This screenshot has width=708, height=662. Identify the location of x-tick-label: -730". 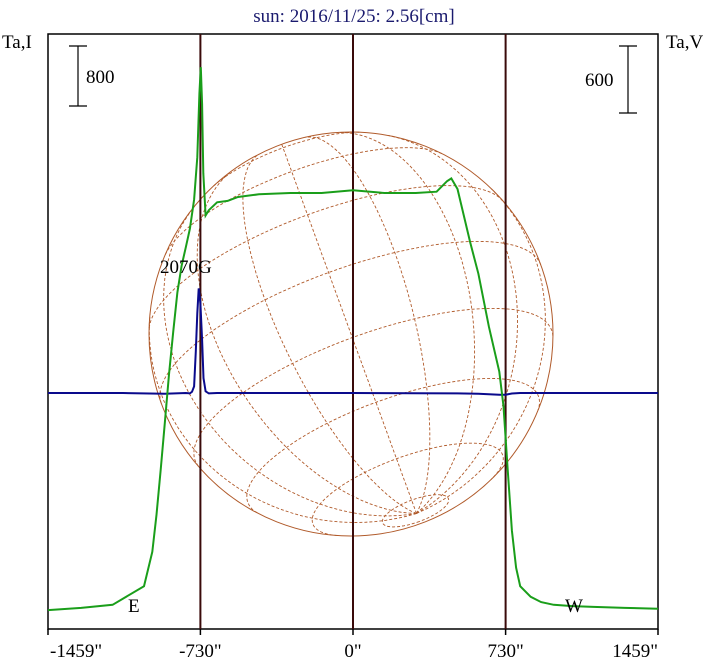
(200, 651).